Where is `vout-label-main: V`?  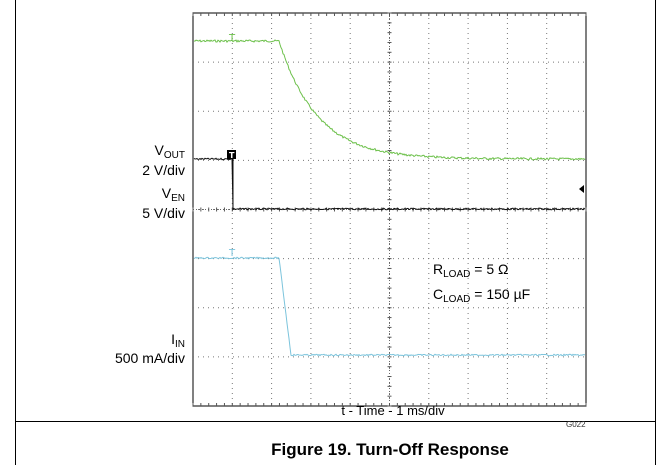 vout-label-main: V is located at coordinates (159, 150).